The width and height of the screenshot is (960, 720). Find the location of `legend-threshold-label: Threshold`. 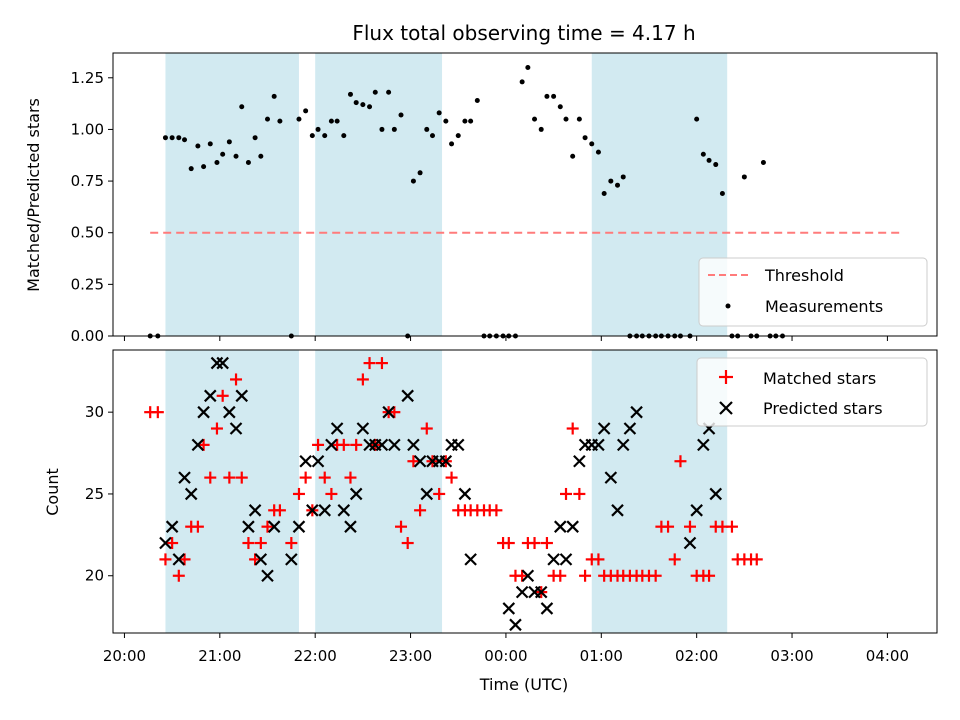

legend-threshold-label: Threshold is located at coordinates (804, 275).